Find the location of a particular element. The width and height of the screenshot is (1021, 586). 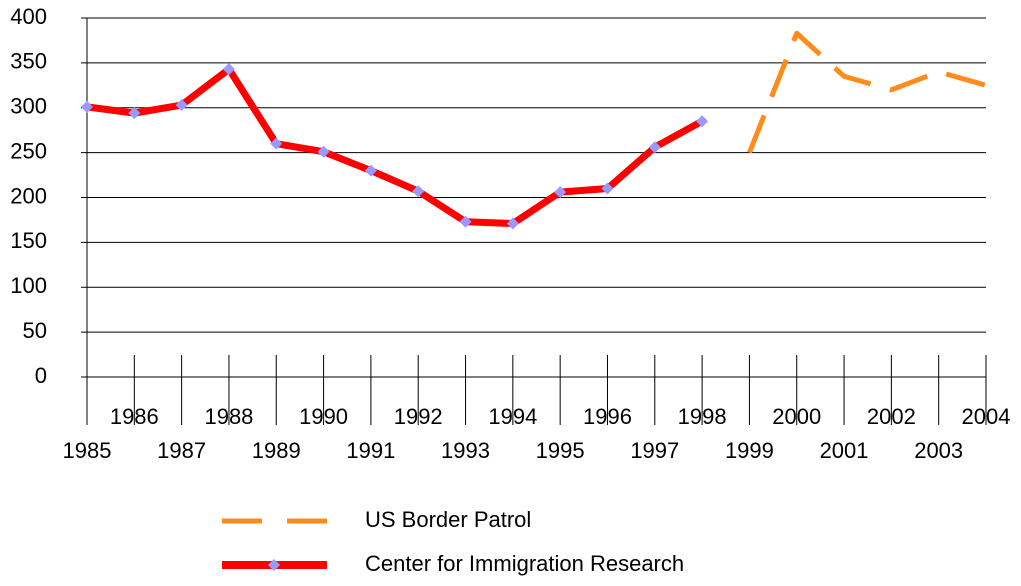

x-tick-label: 1991 is located at coordinates (370, 450).